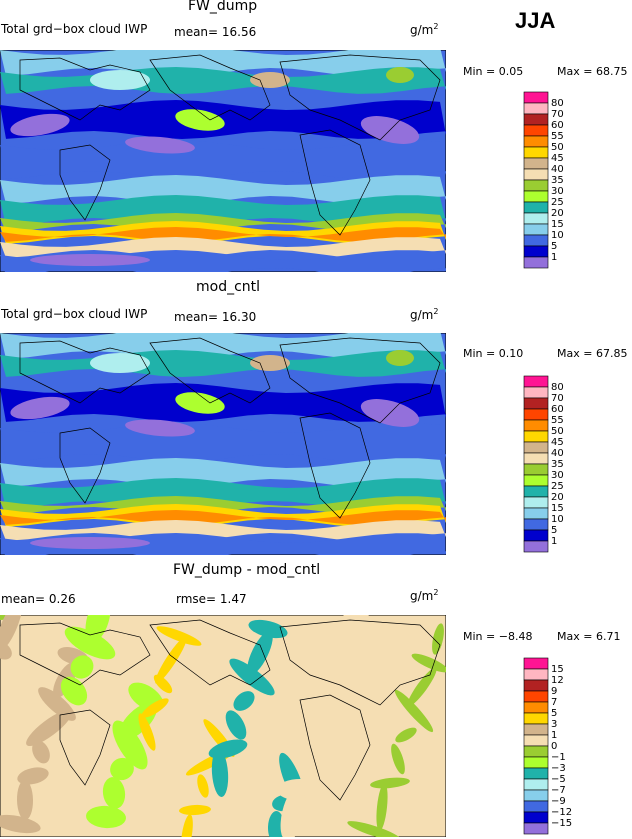 The height and width of the screenshot is (839, 632). I want to click on panel-1-min: Min = 0.05, so click(493, 71).